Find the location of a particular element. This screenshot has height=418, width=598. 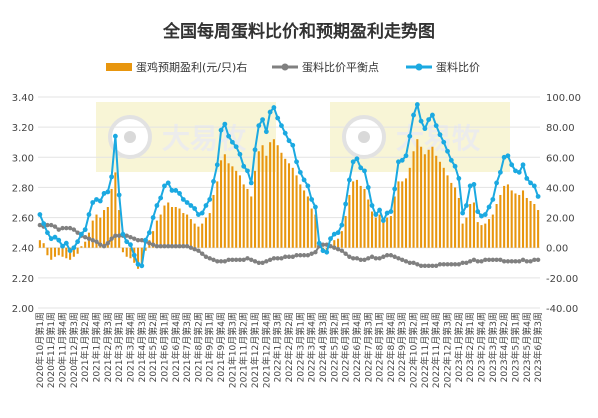

x-tick-label: 2021年5月第2周 is located at coordinates (153, 347).